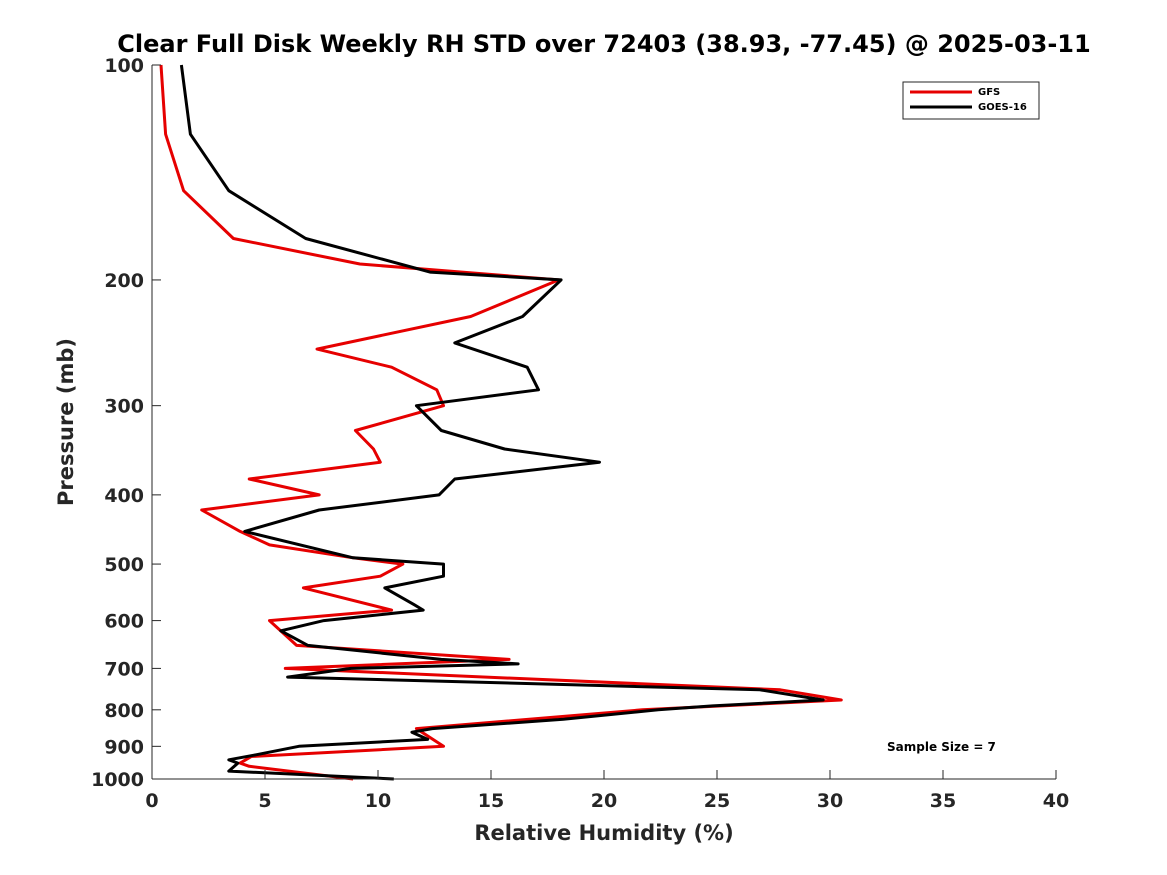 This screenshot has width=1167, height=875. What do you see at coordinates (124, 669) in the screenshot?
I see `y-tick-label: 700` at bounding box center [124, 669].